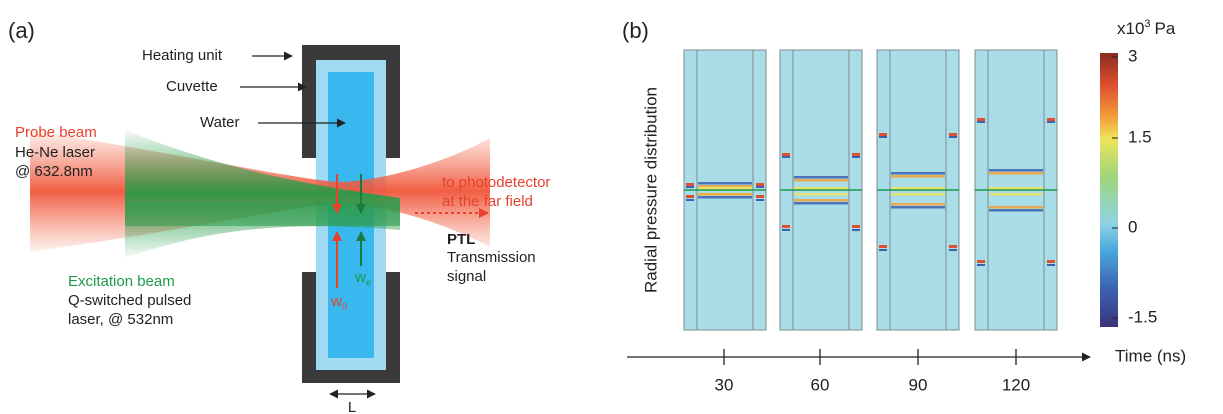 The height and width of the screenshot is (414, 1223). What do you see at coordinates (262, 214) in the screenshot?
I see `excitation-core` at bounding box center [262, 214].